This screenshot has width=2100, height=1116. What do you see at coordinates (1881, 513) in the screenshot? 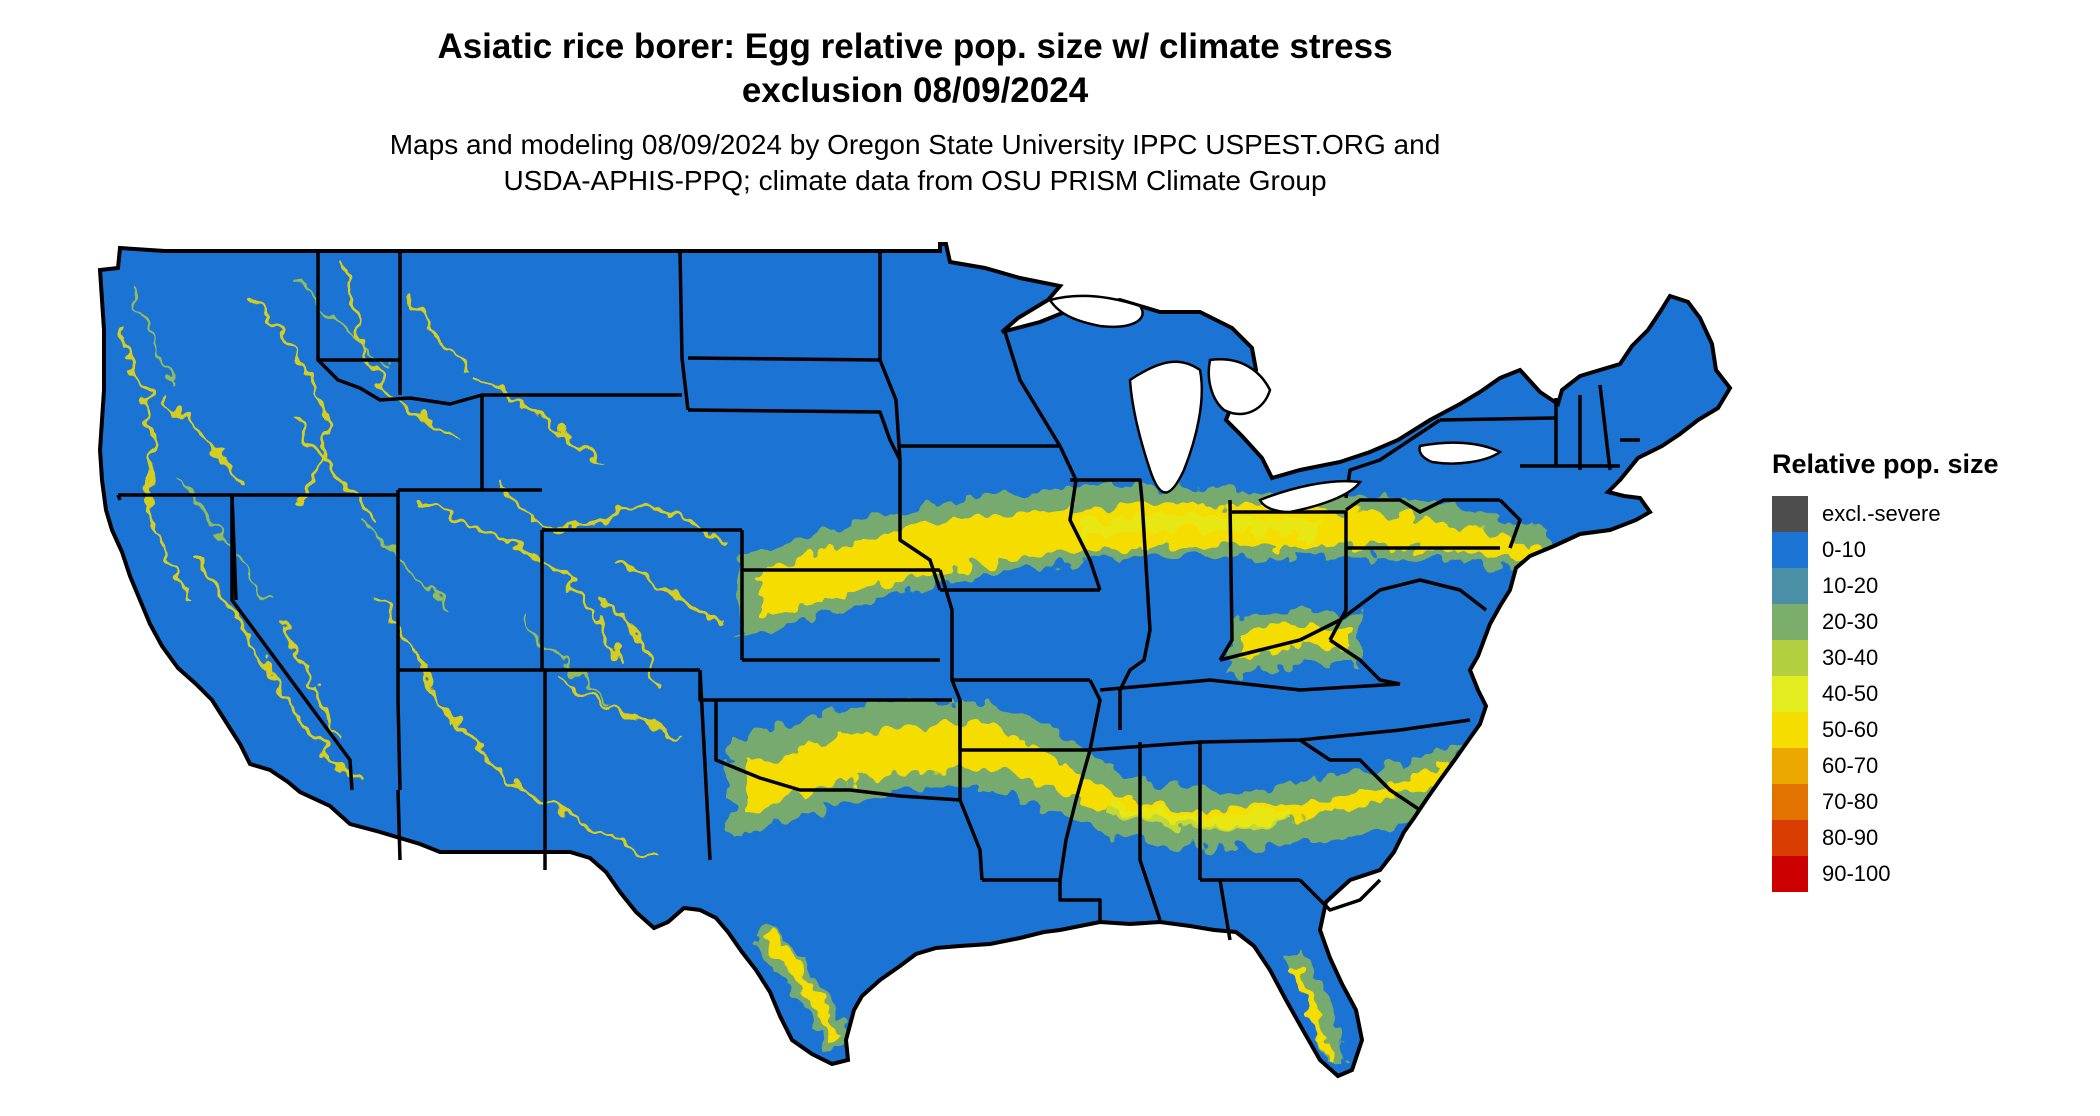
I see `legend-label: excl.-severe` at bounding box center [1881, 513].